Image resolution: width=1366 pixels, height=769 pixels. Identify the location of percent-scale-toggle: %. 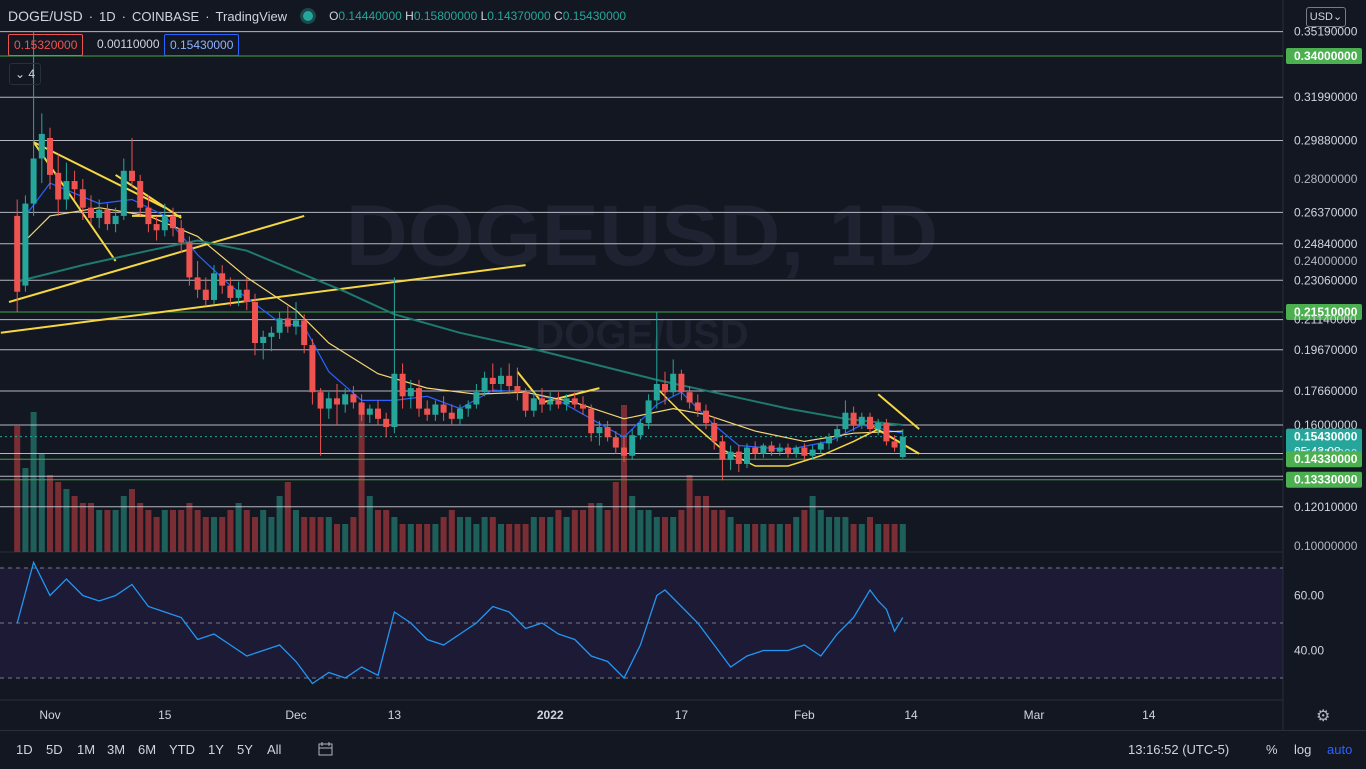
(1272, 749).